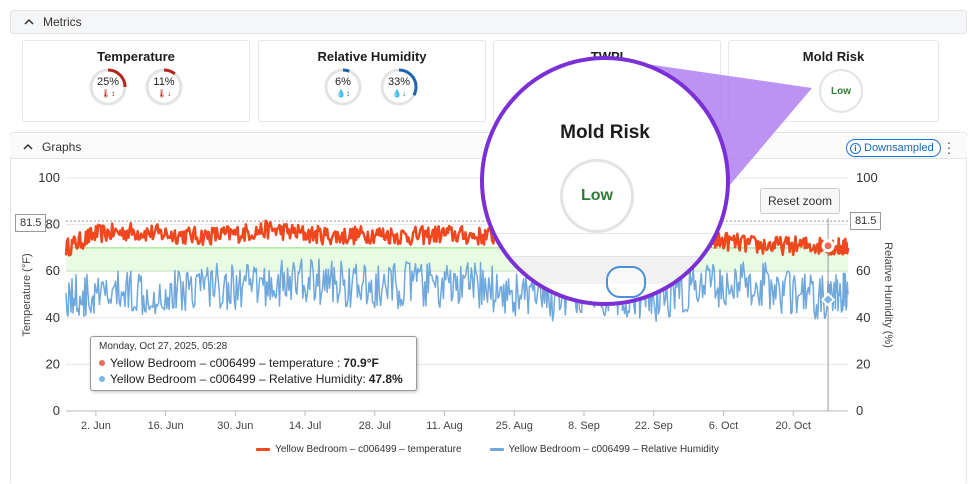  Describe the element at coordinates (723, 426) in the screenshot. I see `x-tick-label: 6. Oct` at that location.